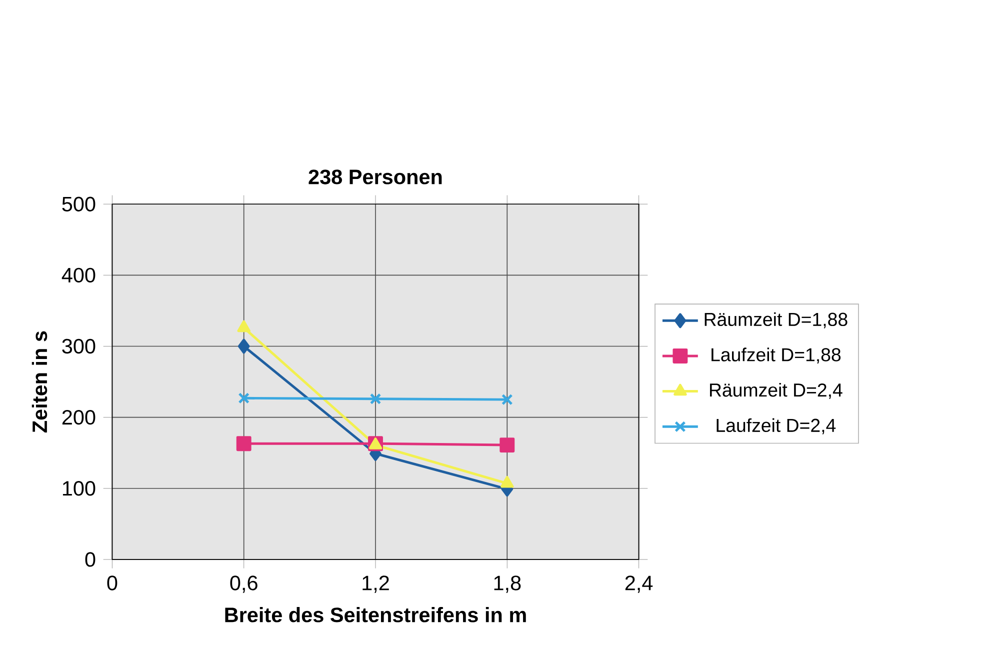  What do you see at coordinates (507, 584) in the screenshot?
I see `x-tick-label: 1,8` at bounding box center [507, 584].